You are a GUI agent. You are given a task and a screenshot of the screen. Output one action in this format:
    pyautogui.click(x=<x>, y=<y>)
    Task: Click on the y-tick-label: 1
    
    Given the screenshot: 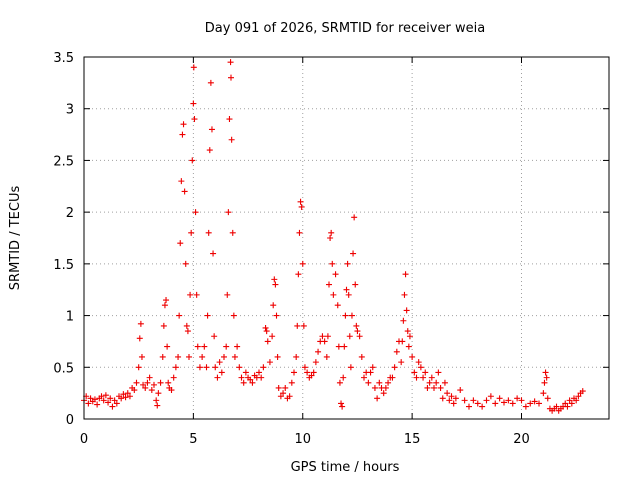 What is the action you would take?
    pyautogui.click(x=70, y=317)
    